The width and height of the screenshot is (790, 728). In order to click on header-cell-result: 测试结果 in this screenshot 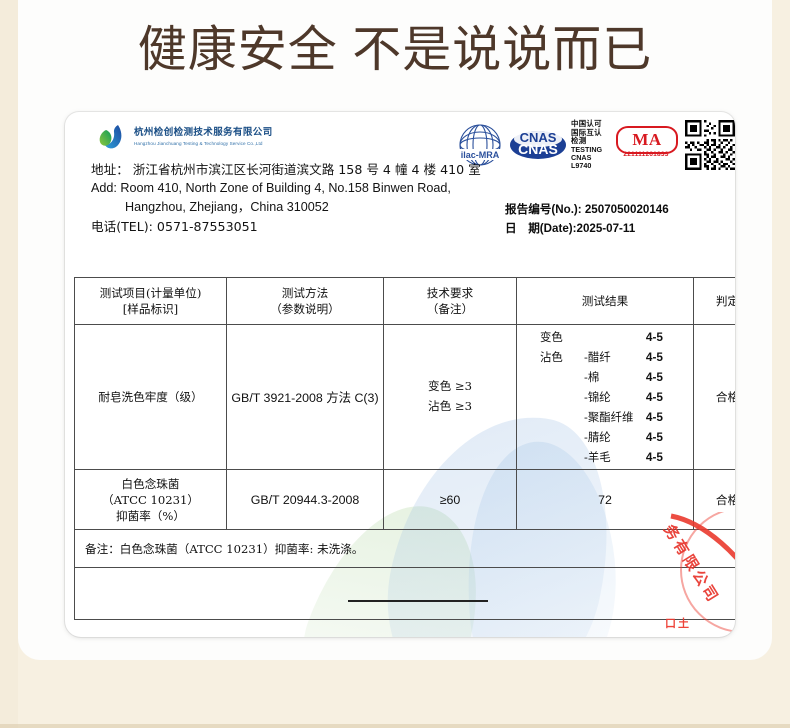, I will do `click(605, 301)`.